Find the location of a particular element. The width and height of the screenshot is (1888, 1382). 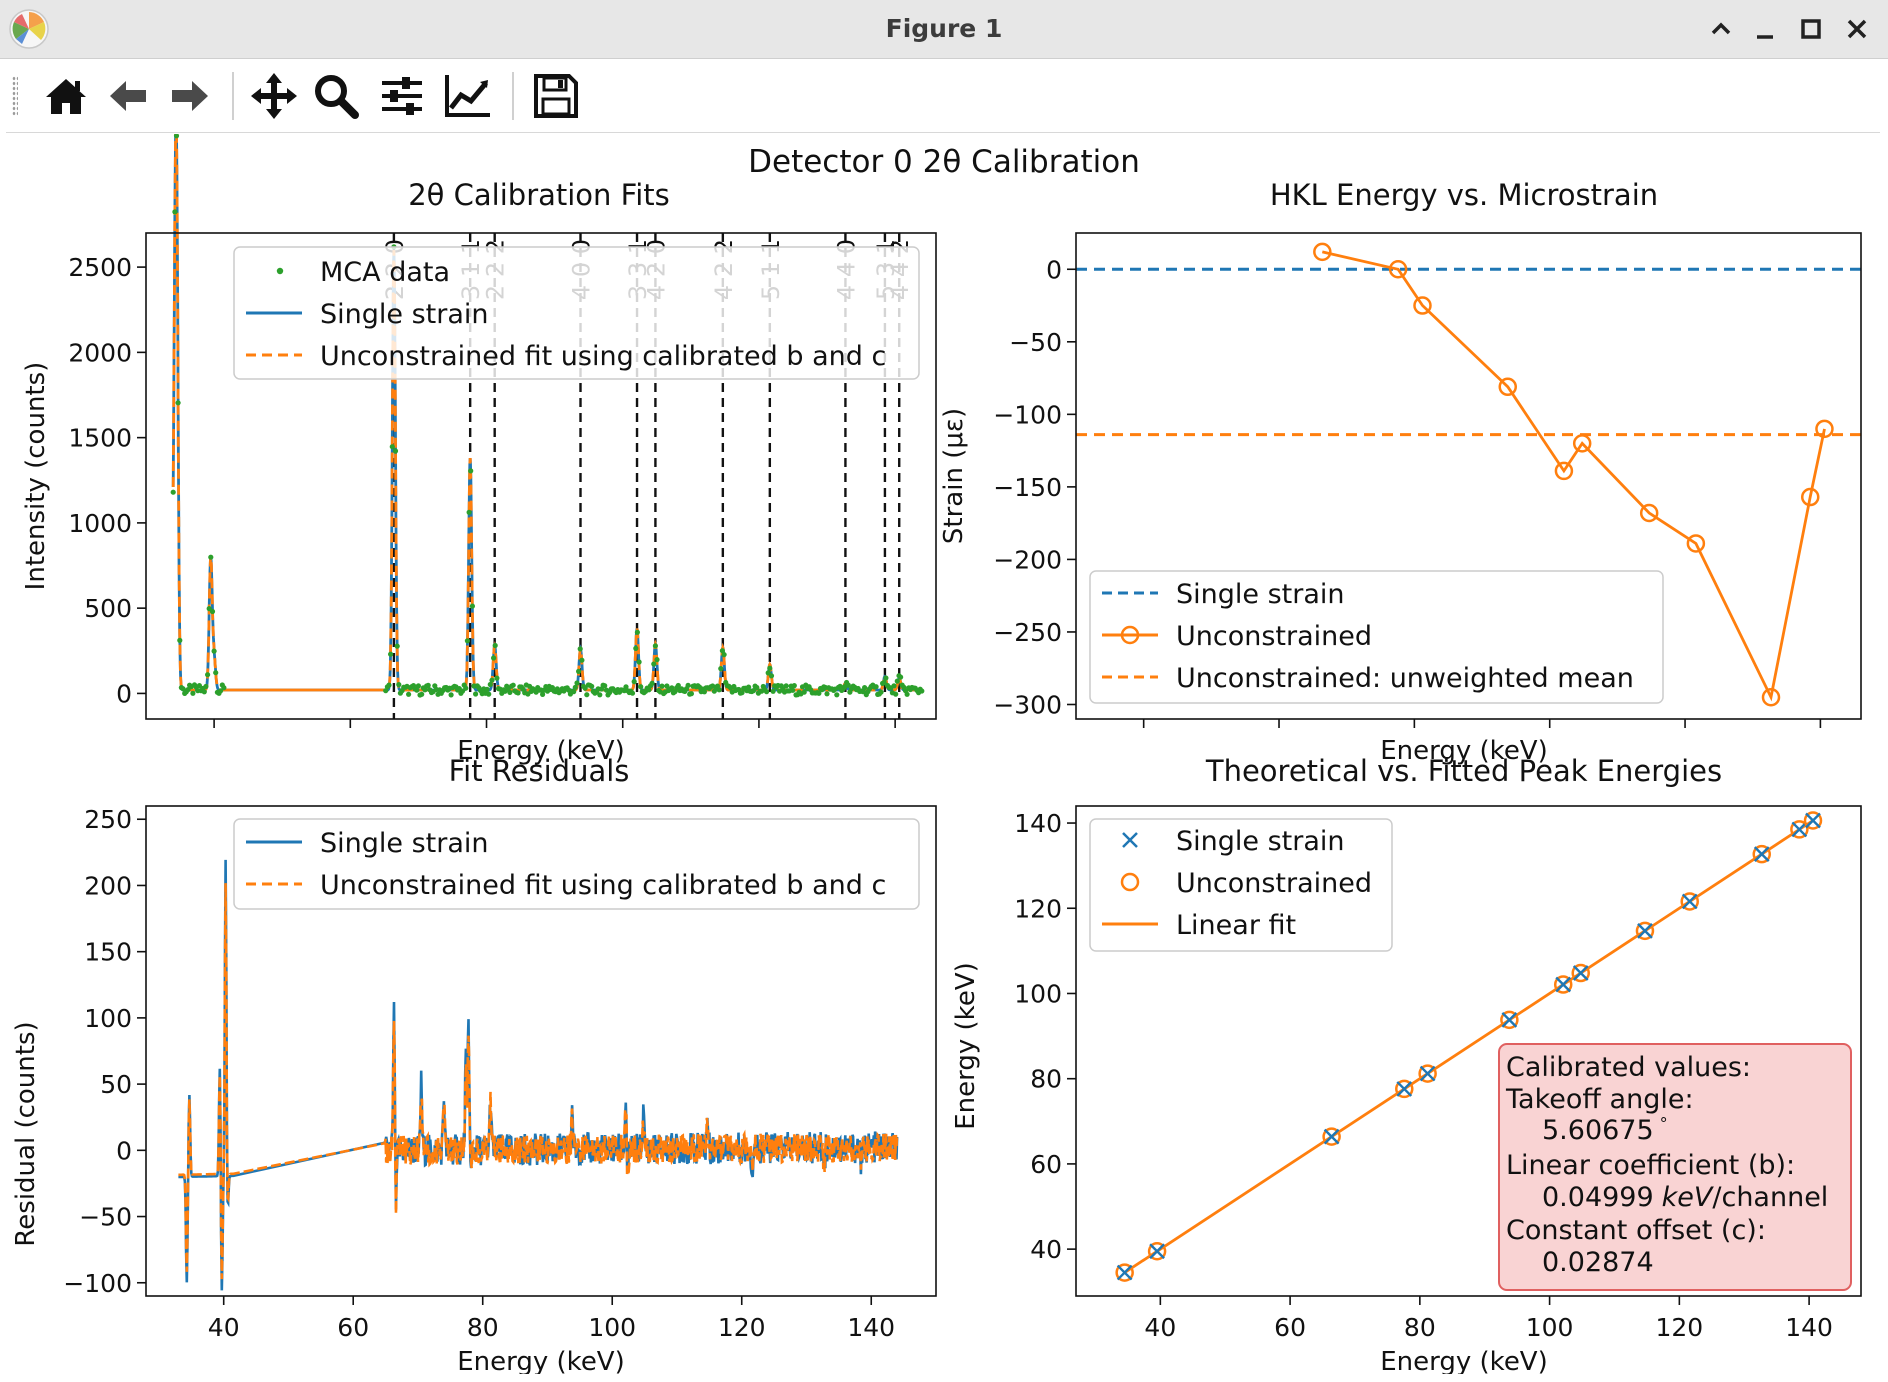

zoom-button is located at coordinates (336, 96).